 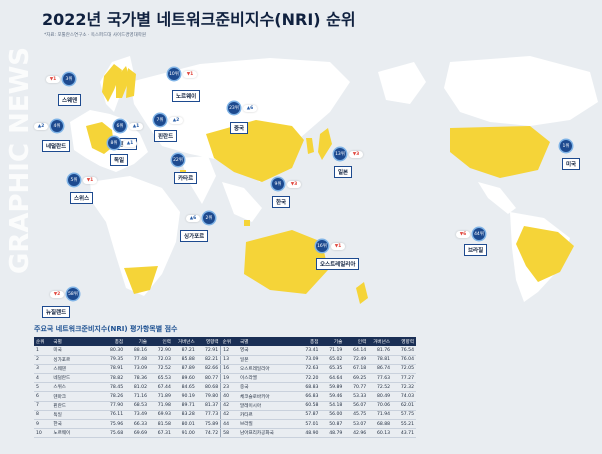 I want to click on table-cell: 83.28, so click(x=184, y=415).